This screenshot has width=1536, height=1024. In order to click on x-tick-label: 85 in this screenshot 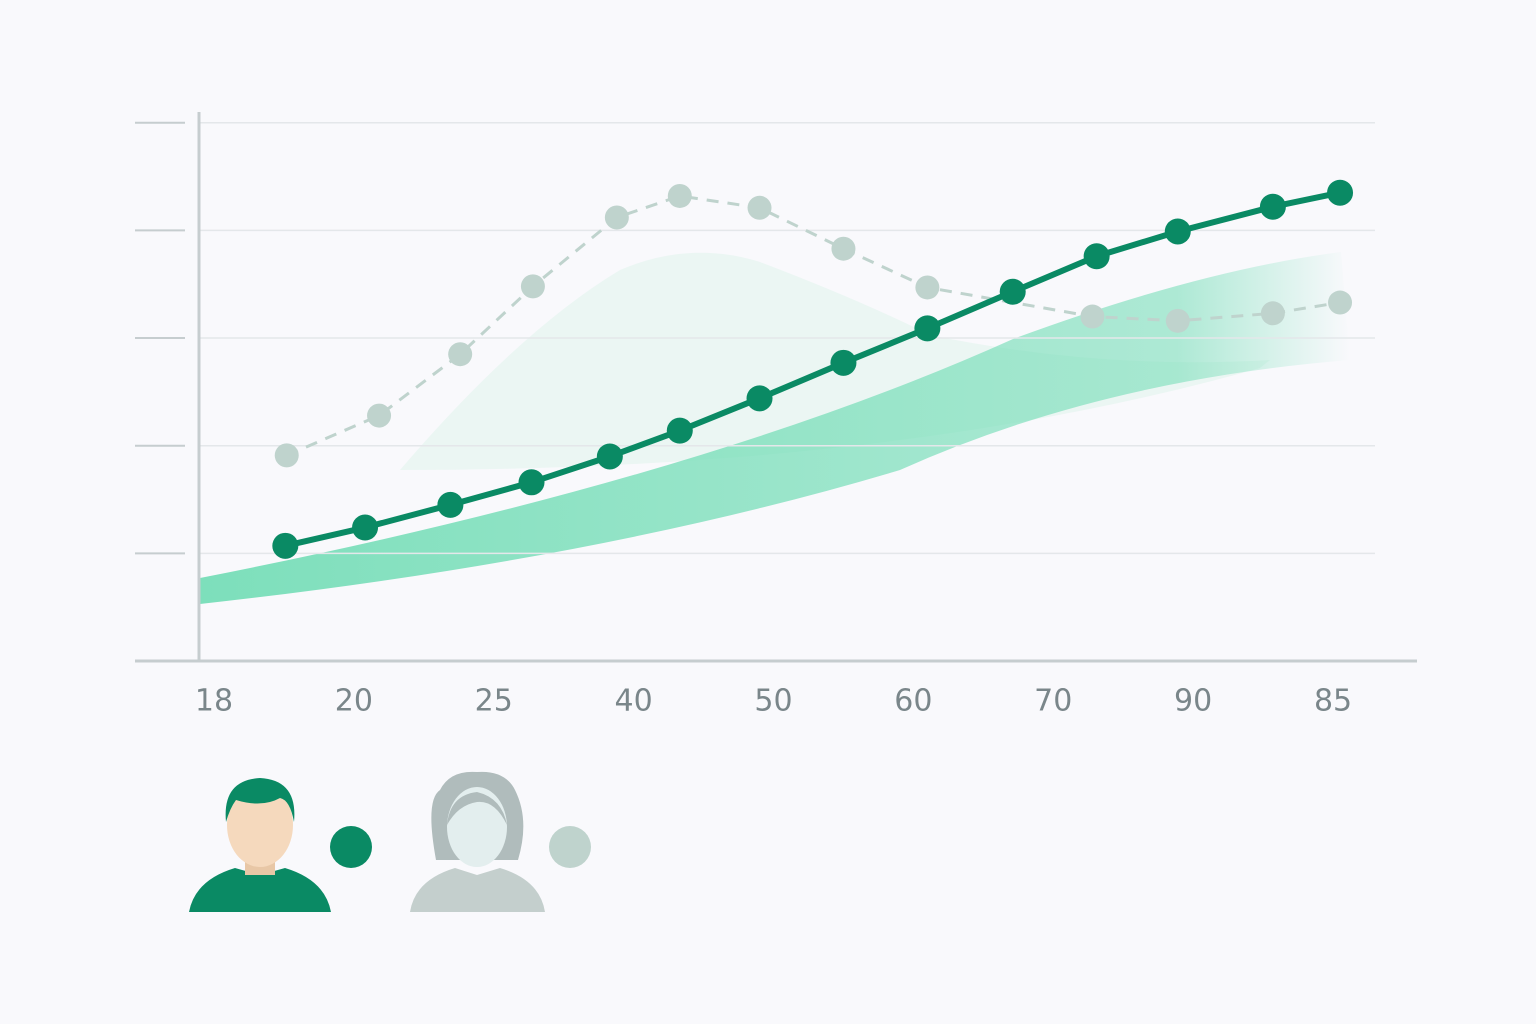, I will do `click(1333, 701)`.